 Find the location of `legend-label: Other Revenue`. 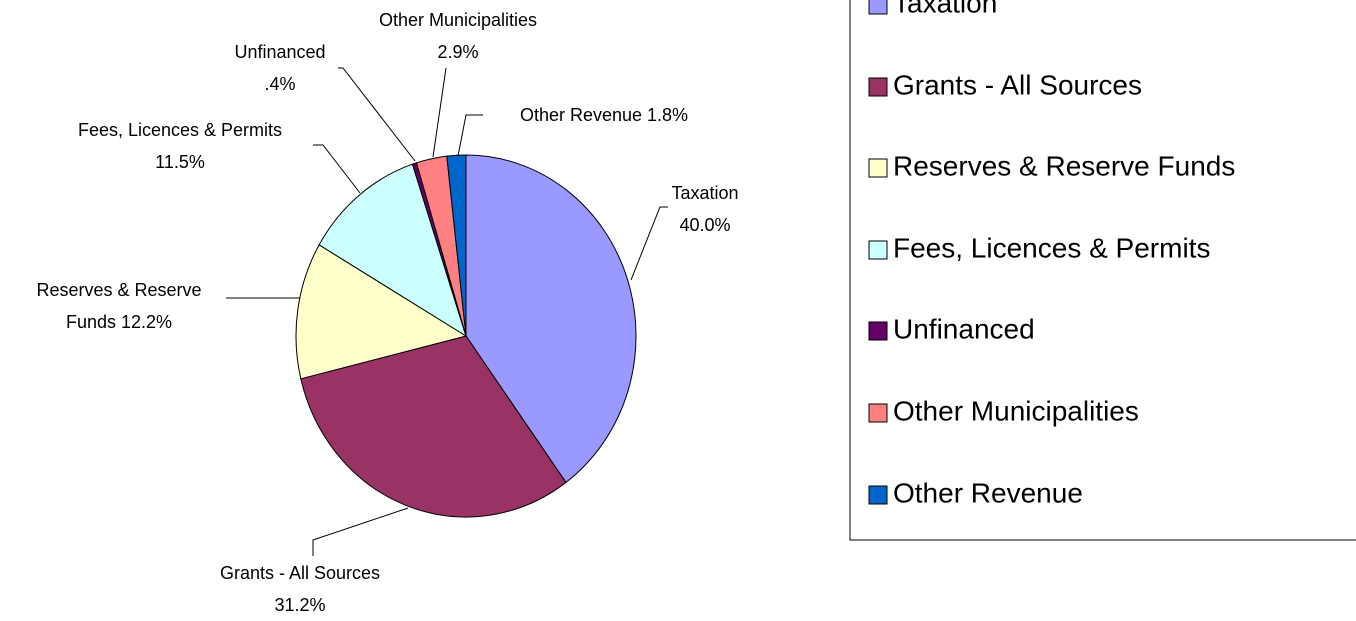

legend-label: Other Revenue is located at coordinates (988, 492).